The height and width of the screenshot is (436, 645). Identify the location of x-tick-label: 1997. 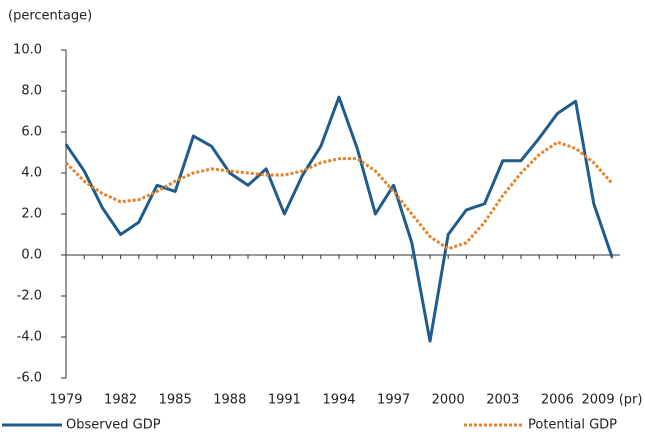
(393, 400).